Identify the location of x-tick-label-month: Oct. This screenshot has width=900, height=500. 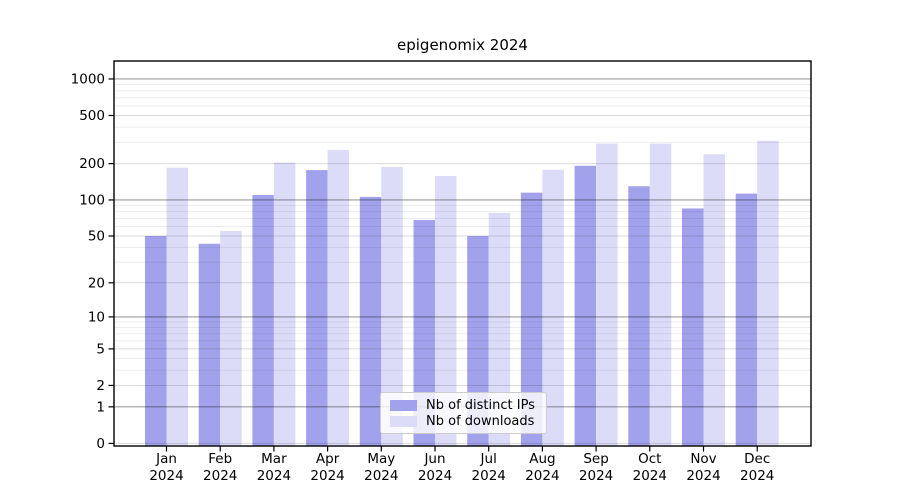
(649, 459).